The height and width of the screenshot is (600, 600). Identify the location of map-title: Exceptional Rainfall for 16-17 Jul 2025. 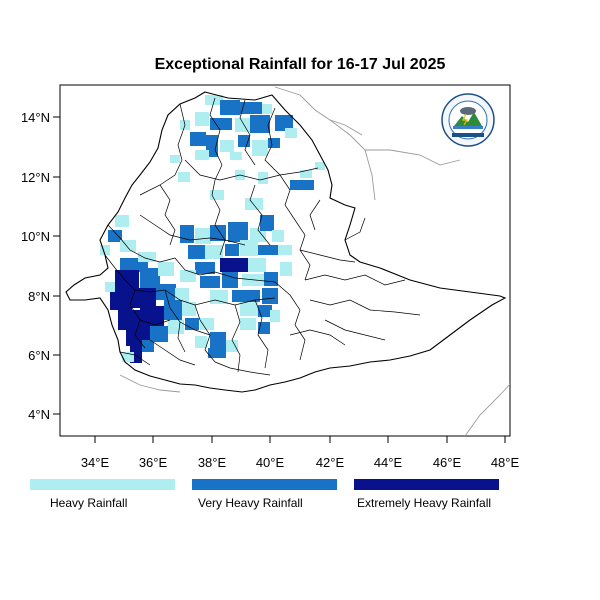
(300, 64).